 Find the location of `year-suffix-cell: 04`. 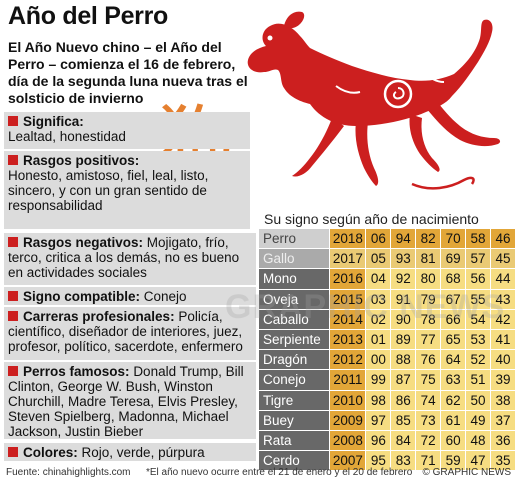

year-suffix-cell: 04 is located at coordinates (378, 279).